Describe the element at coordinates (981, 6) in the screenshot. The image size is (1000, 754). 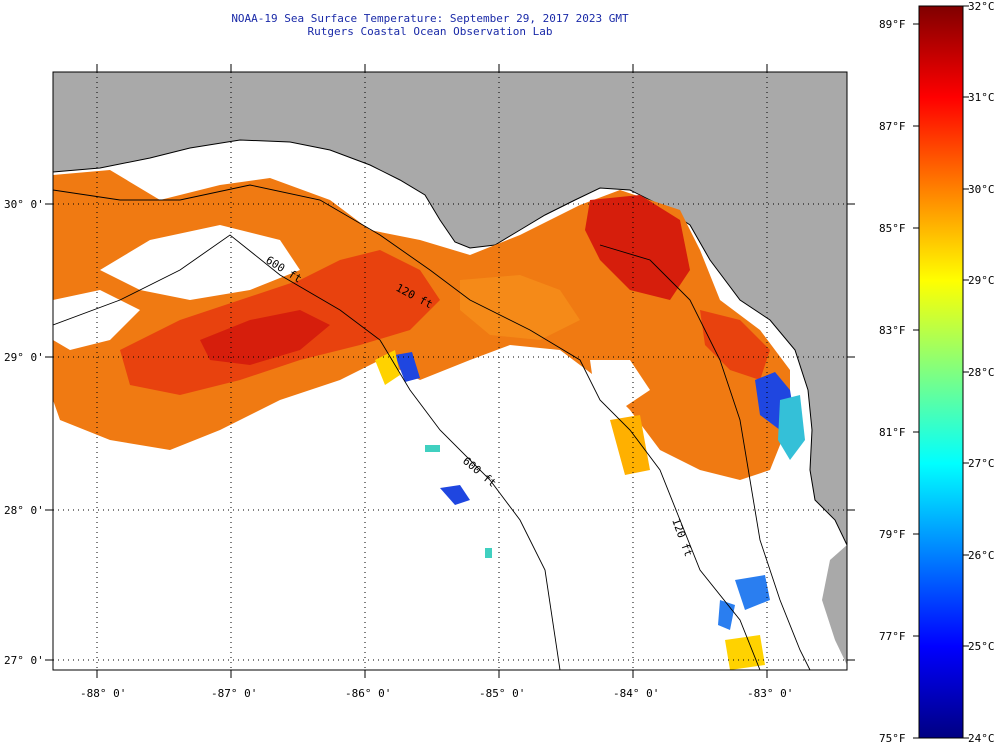
I see `cb-label-32c: 32°C` at that location.